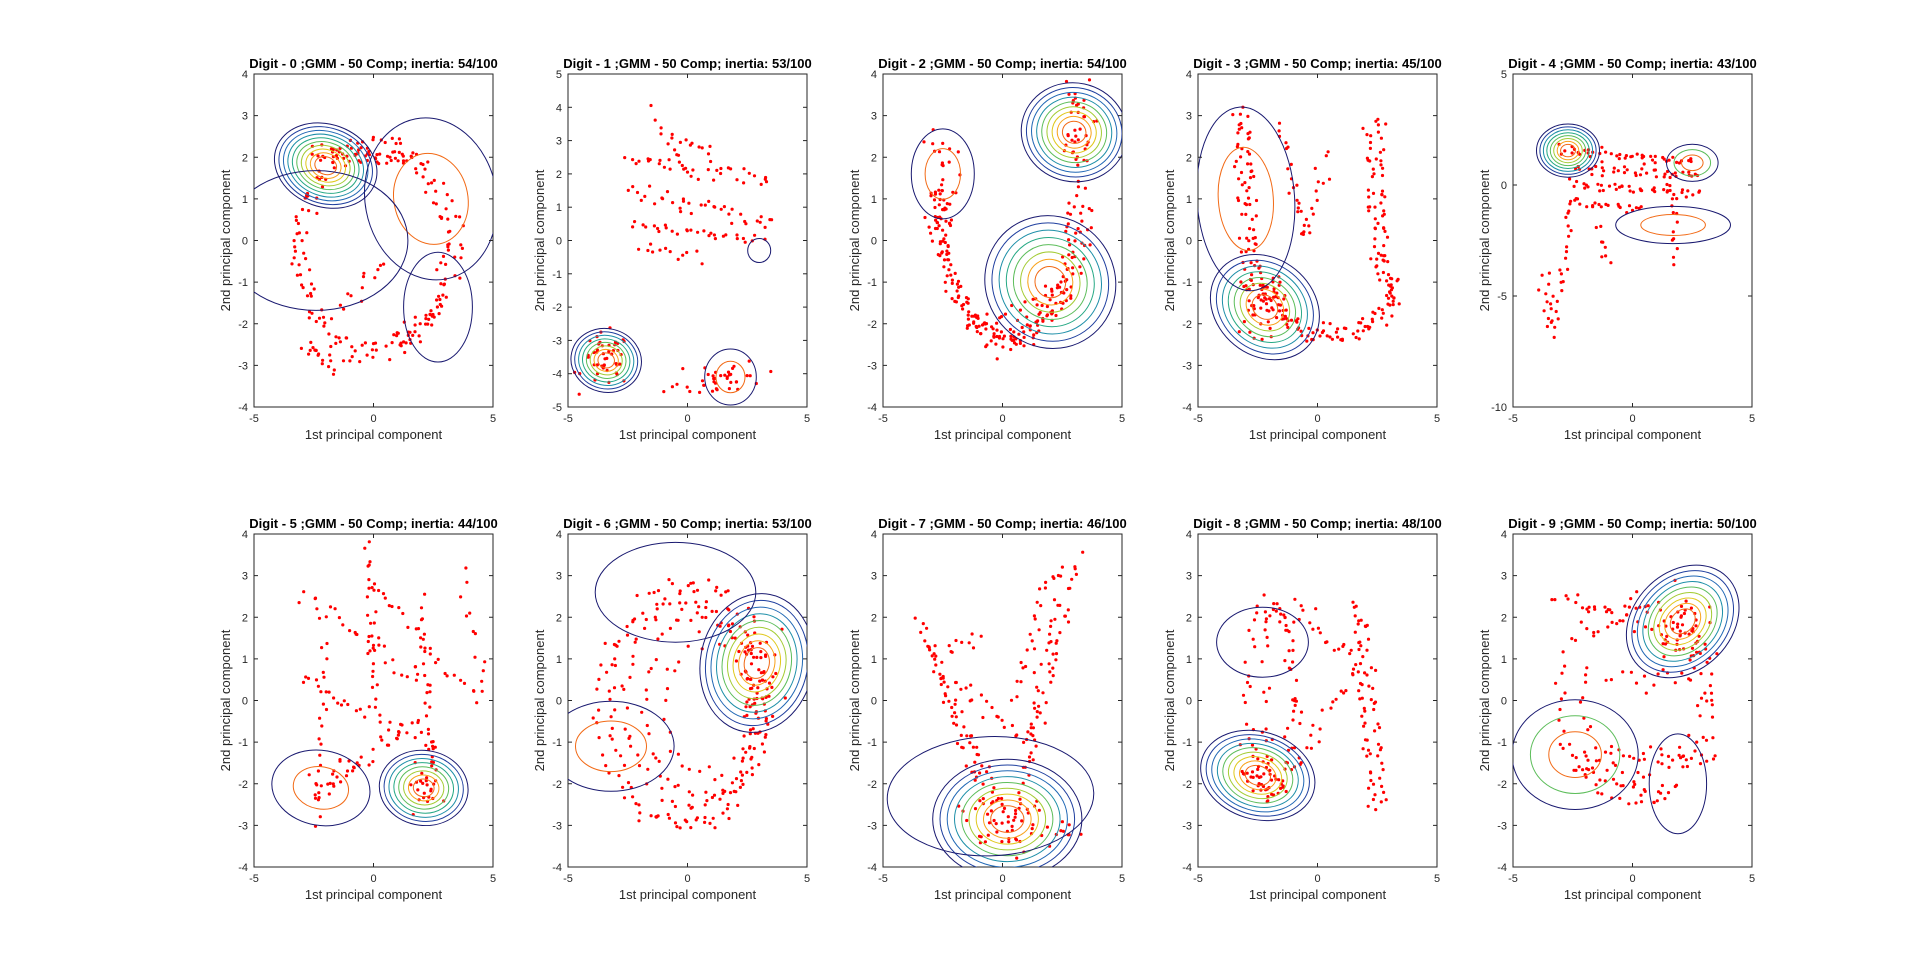  I want to click on y-tick-label: -2, so click(557, 785).